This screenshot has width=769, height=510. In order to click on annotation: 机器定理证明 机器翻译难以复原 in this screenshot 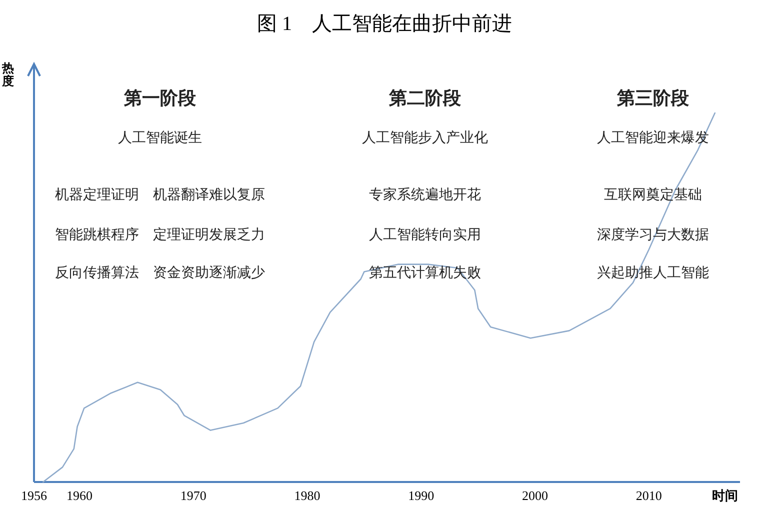, I will do `click(160, 195)`.